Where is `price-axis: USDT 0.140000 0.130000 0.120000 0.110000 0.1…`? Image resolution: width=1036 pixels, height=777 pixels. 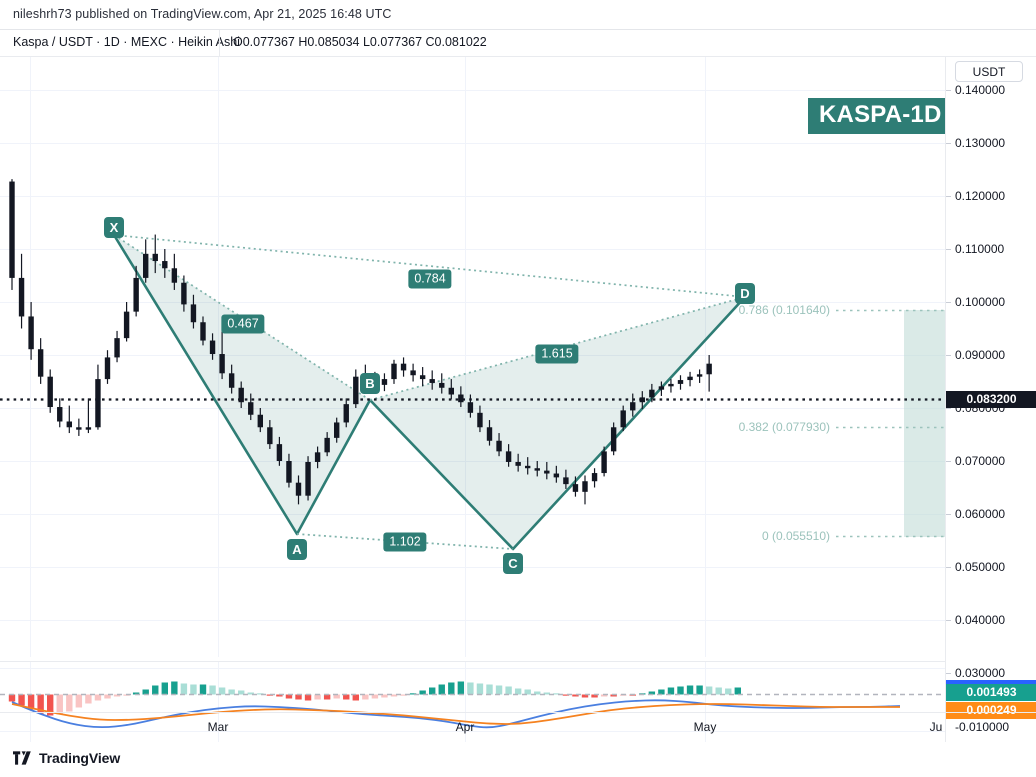
price-axis: USDT 0.140000 0.130000 0.120000 0.110000 0.1… is located at coordinates (990, 399).